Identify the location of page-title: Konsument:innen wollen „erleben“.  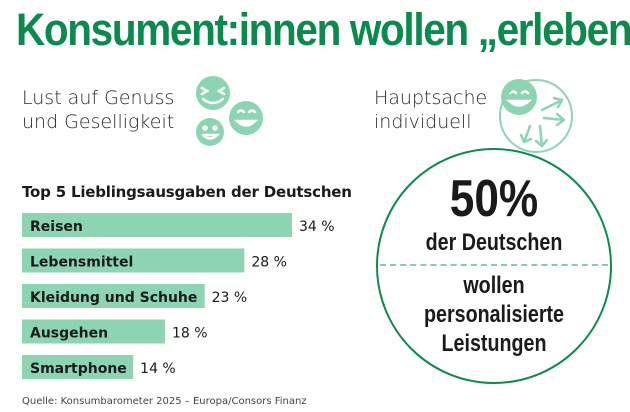
(323, 29).